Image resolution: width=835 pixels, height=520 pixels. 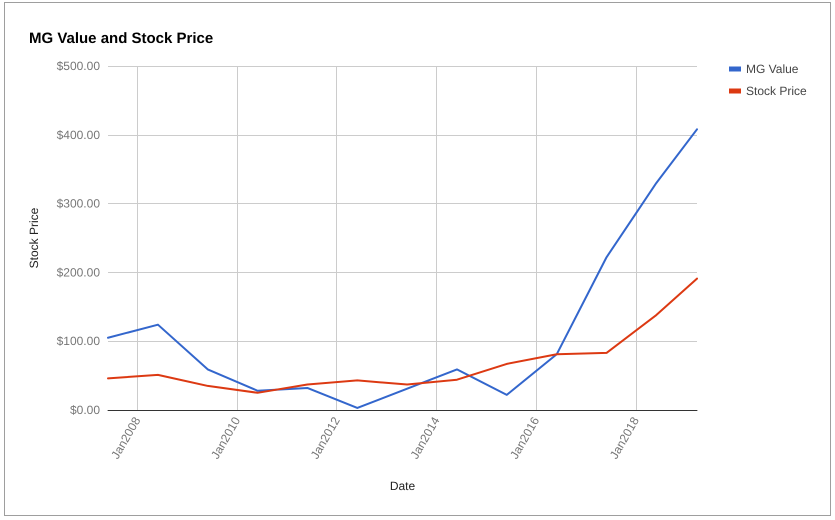 I want to click on y-tick-label: $0.00, so click(x=85, y=410).